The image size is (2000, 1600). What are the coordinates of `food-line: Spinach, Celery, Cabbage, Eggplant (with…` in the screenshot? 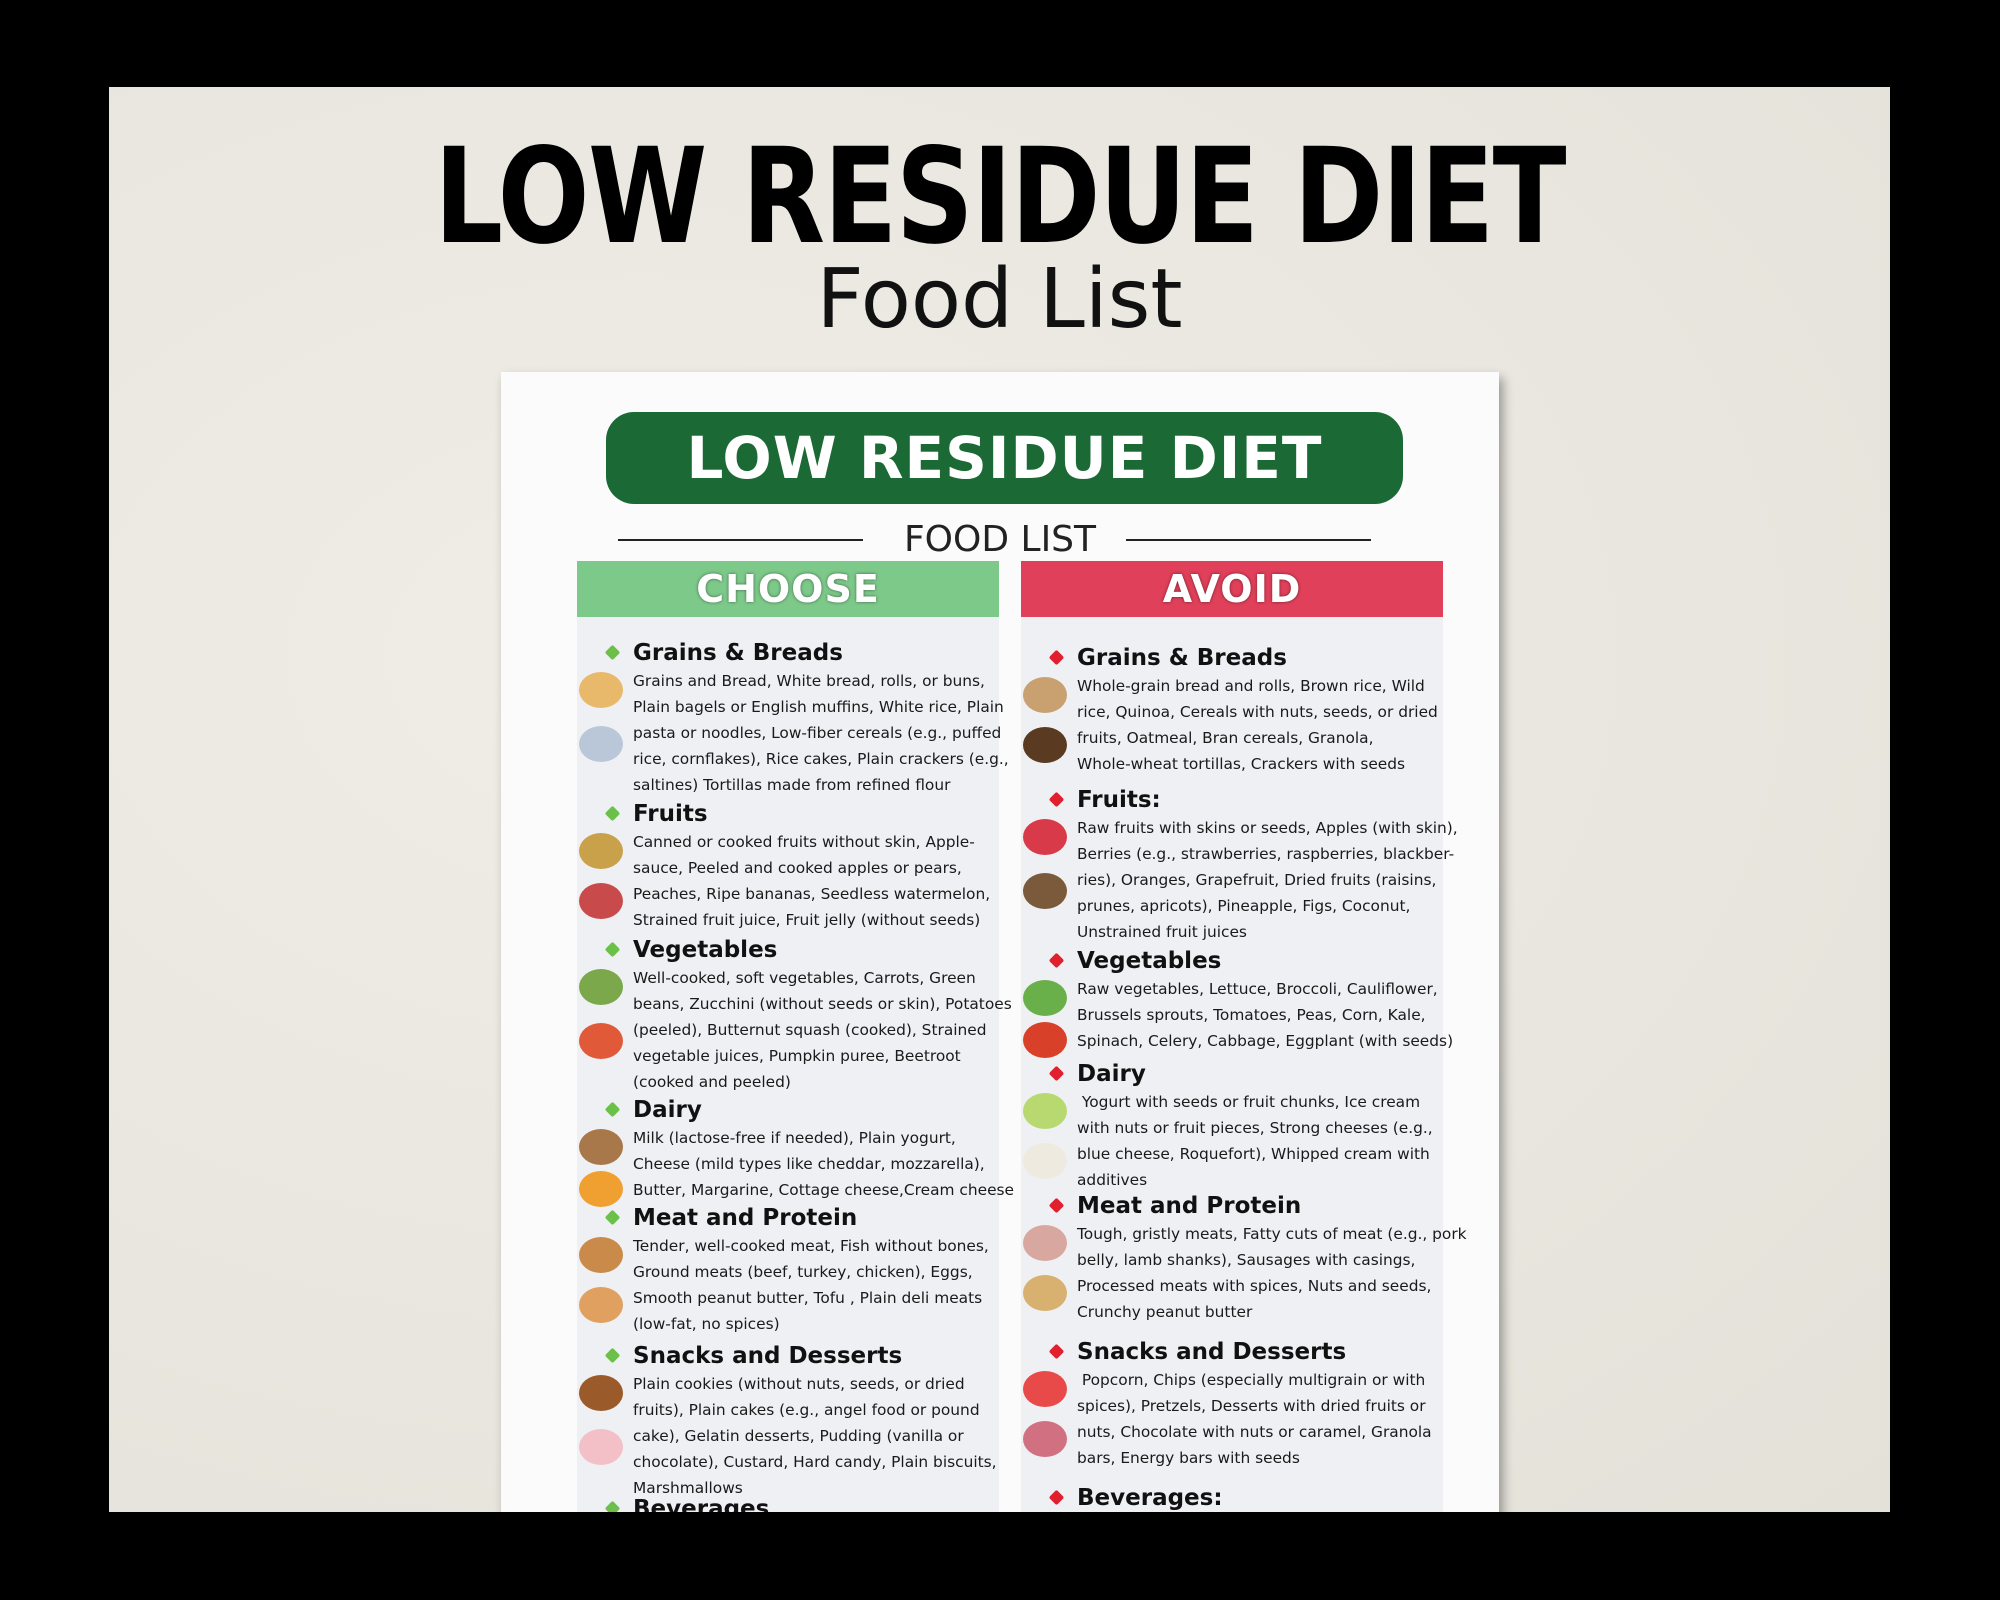 It's located at (1265, 1041).